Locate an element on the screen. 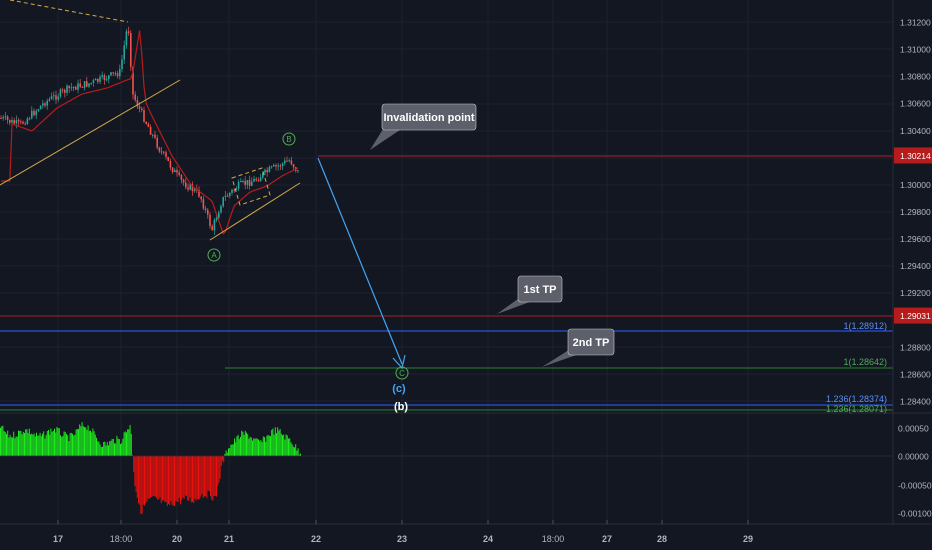 The width and height of the screenshot is (932, 550). projection-arrow-line is located at coordinates (360, 261).